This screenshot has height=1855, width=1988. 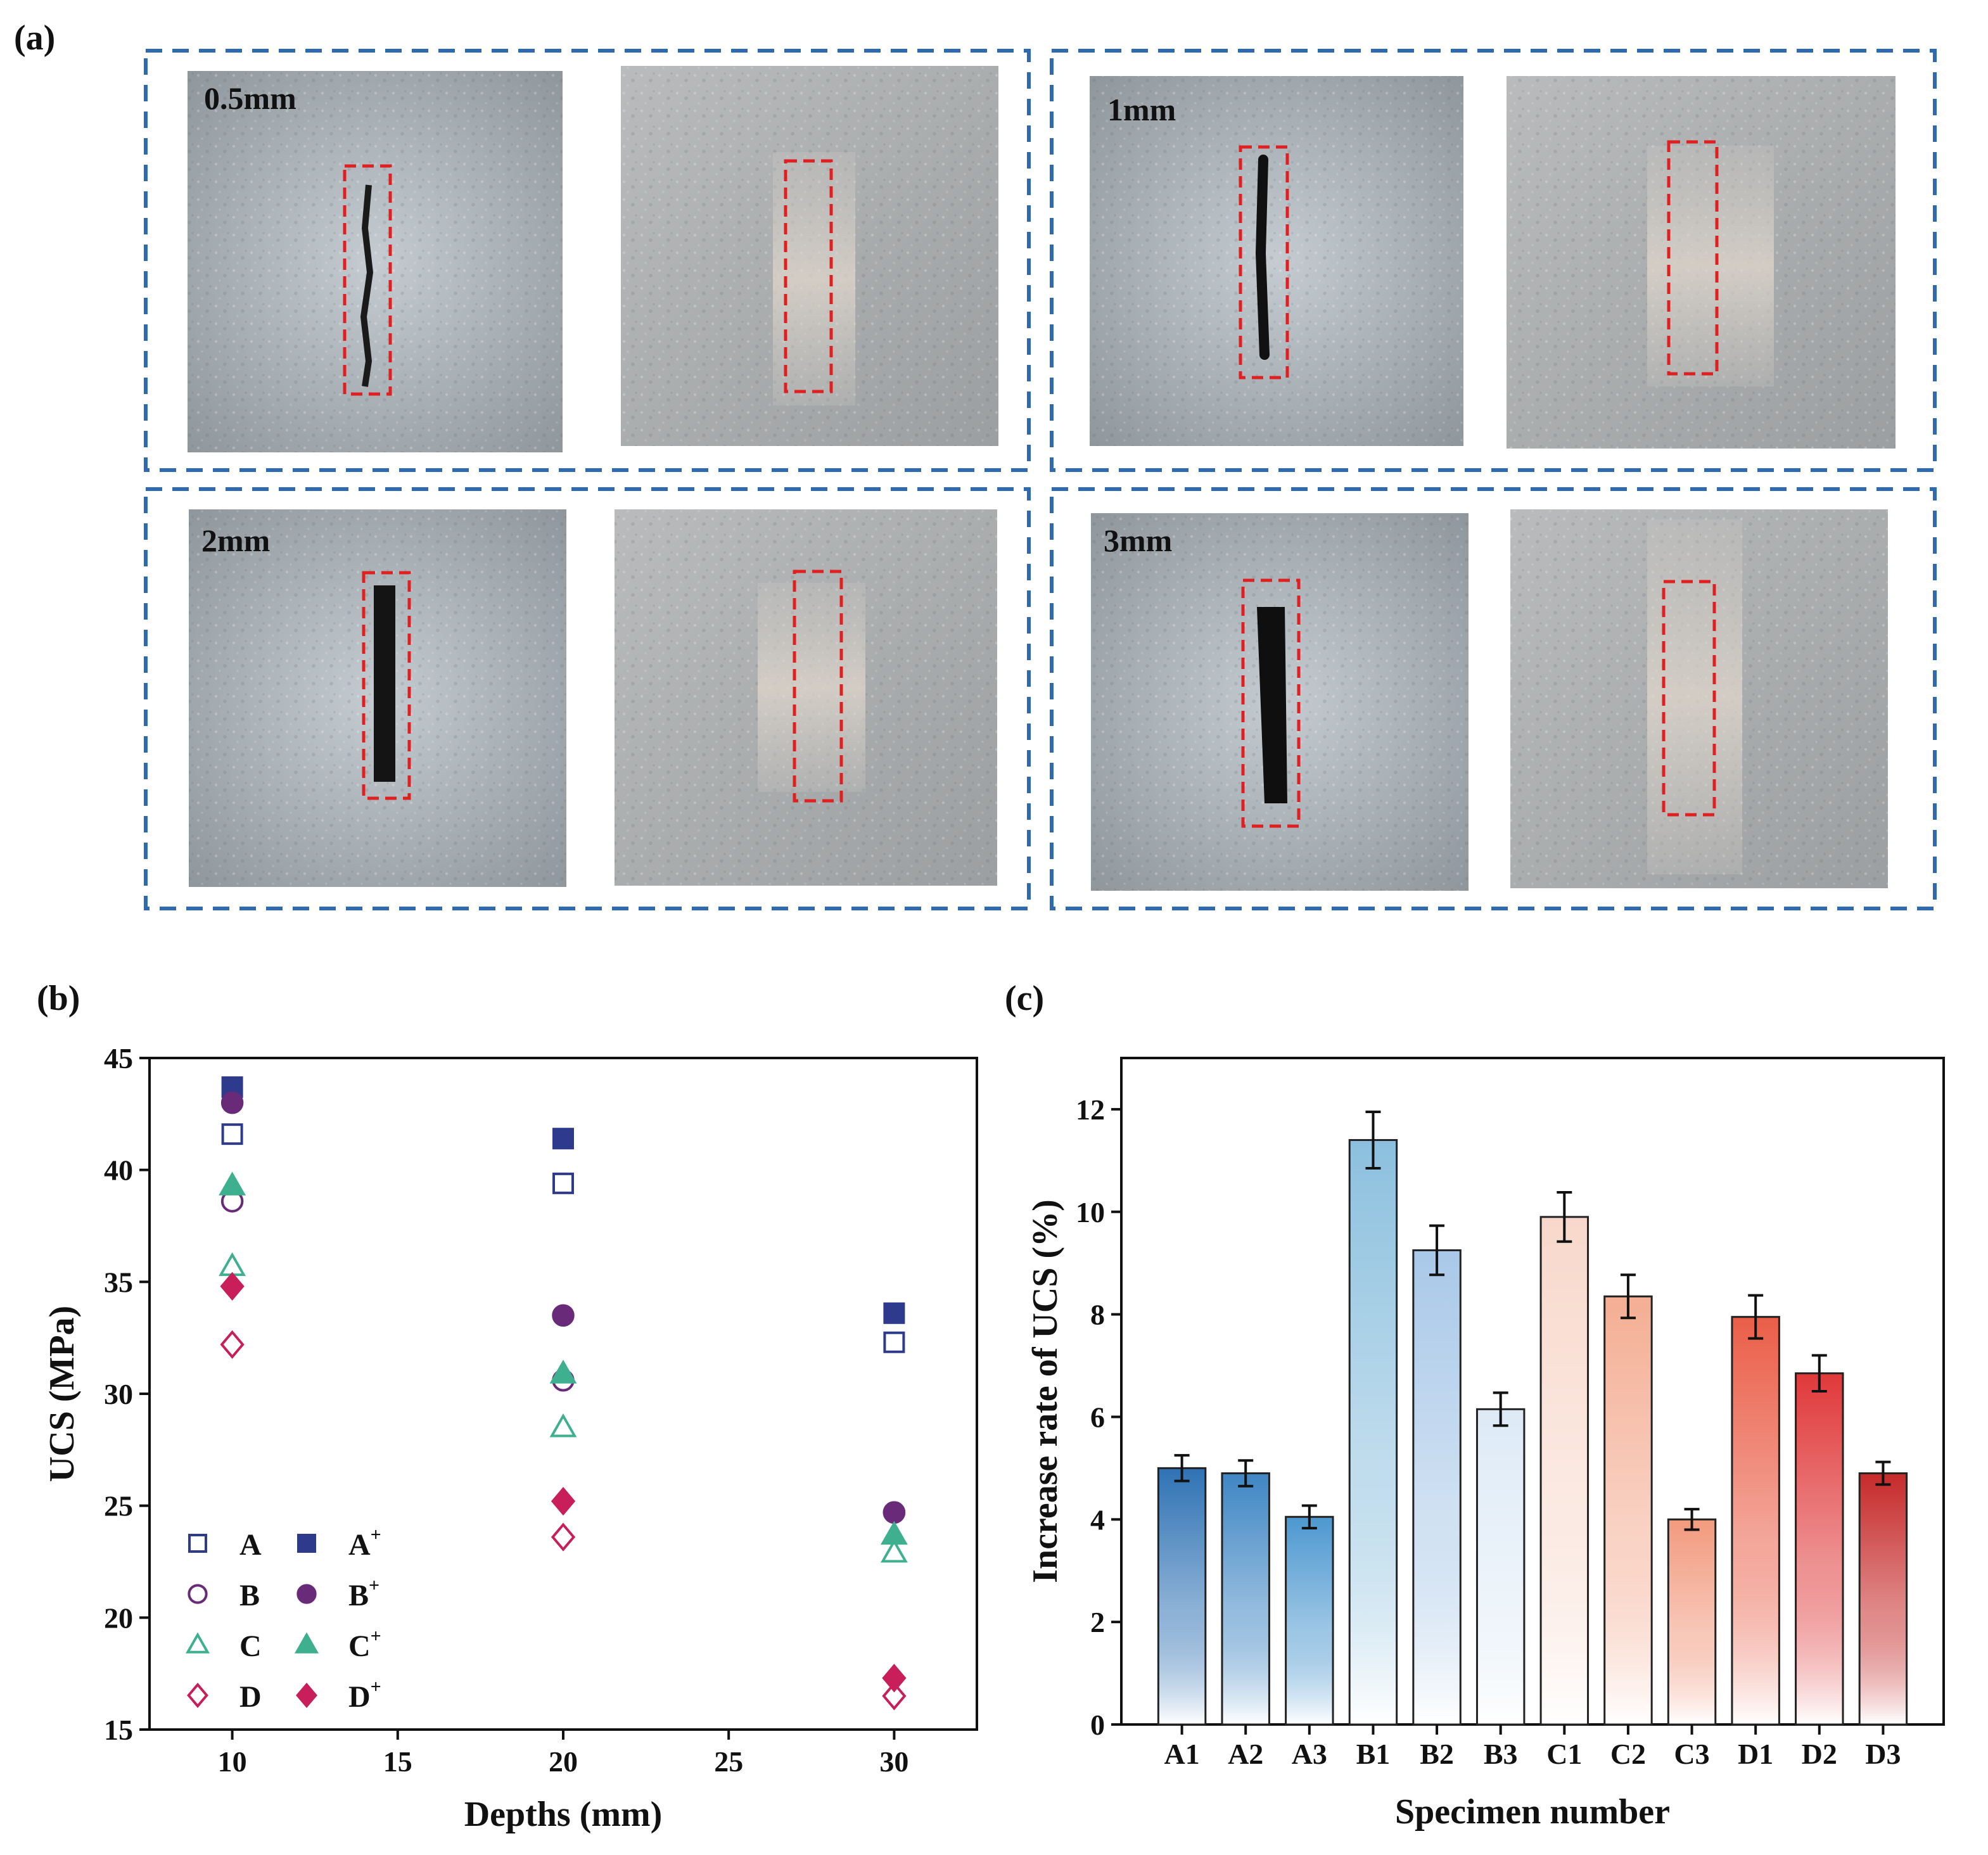 What do you see at coordinates (563, 1761) in the screenshot?
I see `x-tick-label: 20` at bounding box center [563, 1761].